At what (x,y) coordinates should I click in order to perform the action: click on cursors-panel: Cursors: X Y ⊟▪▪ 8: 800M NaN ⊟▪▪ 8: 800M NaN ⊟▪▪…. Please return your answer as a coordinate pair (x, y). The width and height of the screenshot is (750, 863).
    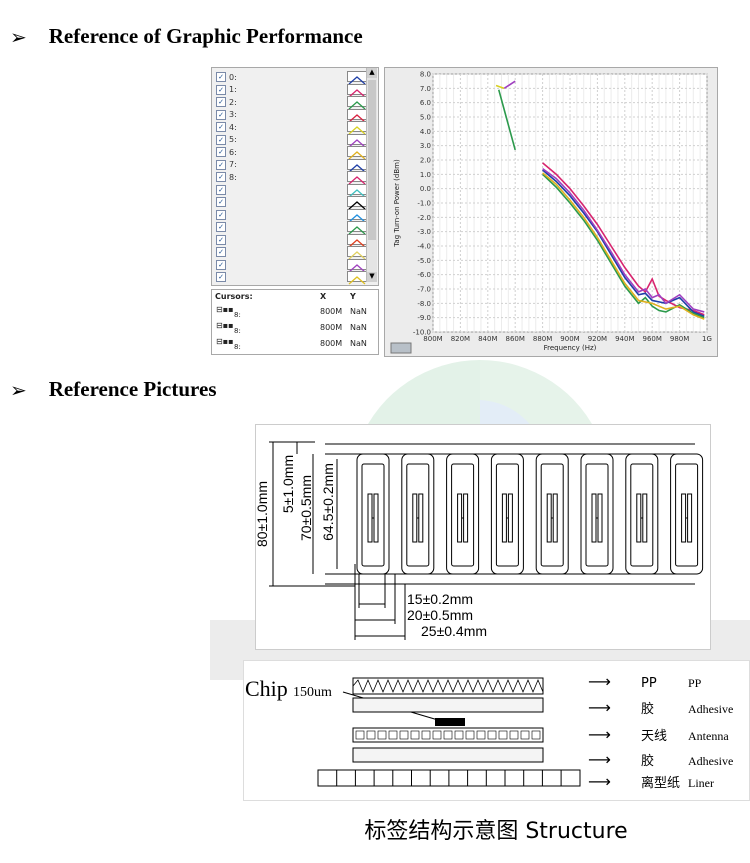
    Looking at the image, I should click on (295, 322).